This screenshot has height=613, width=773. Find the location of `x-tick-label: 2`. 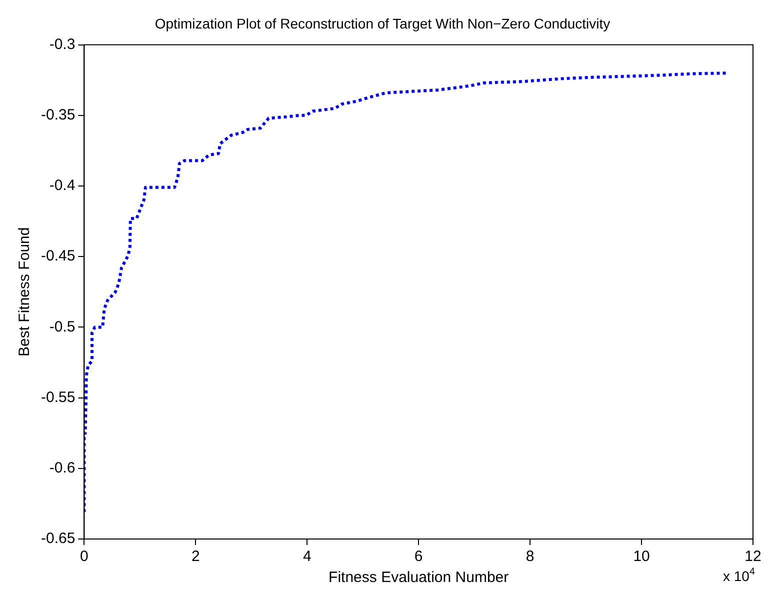

x-tick-label: 2 is located at coordinates (195, 557).